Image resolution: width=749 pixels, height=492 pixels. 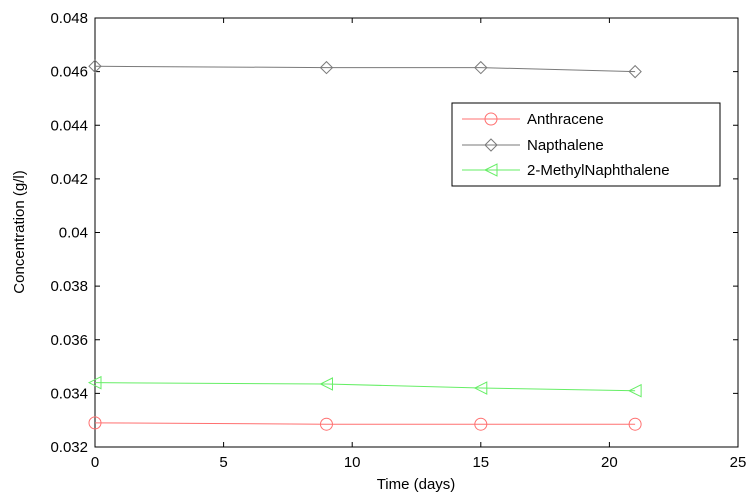 I want to click on x-tick-label: 15, so click(x=480, y=462).